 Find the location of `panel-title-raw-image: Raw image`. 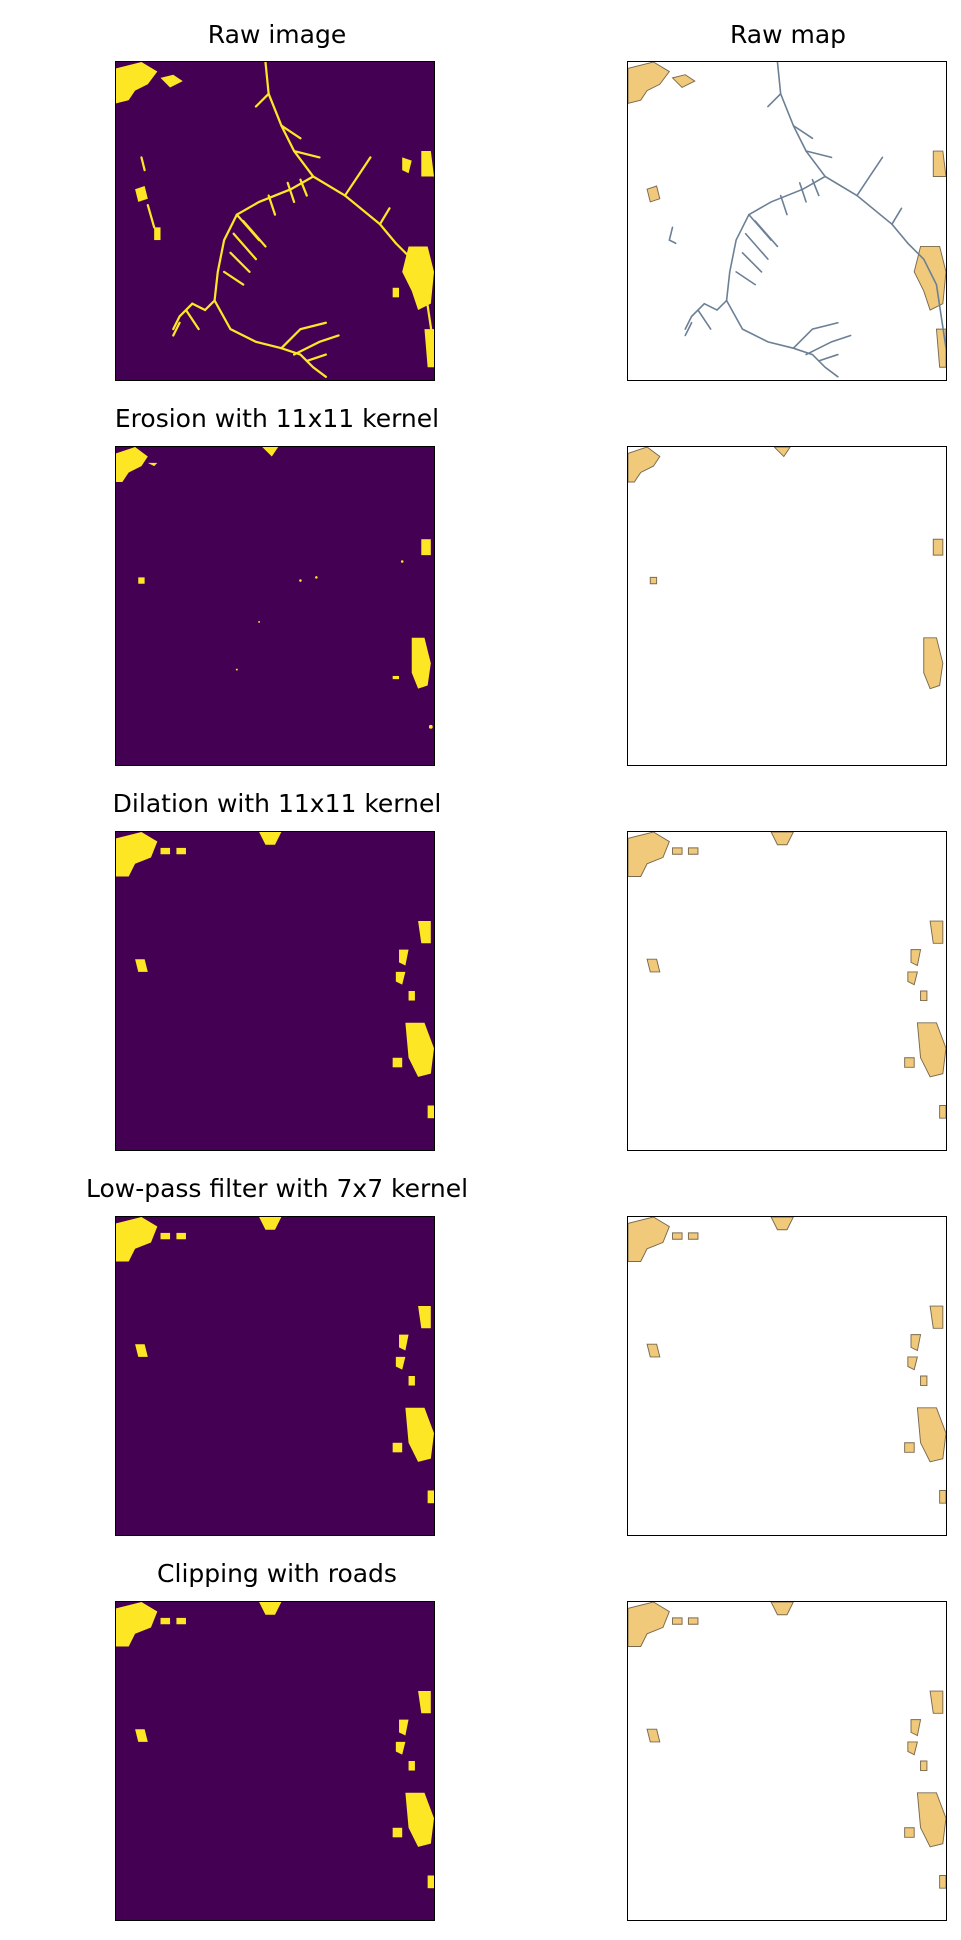

panel-title-raw-image: Raw image is located at coordinates (277, 34).